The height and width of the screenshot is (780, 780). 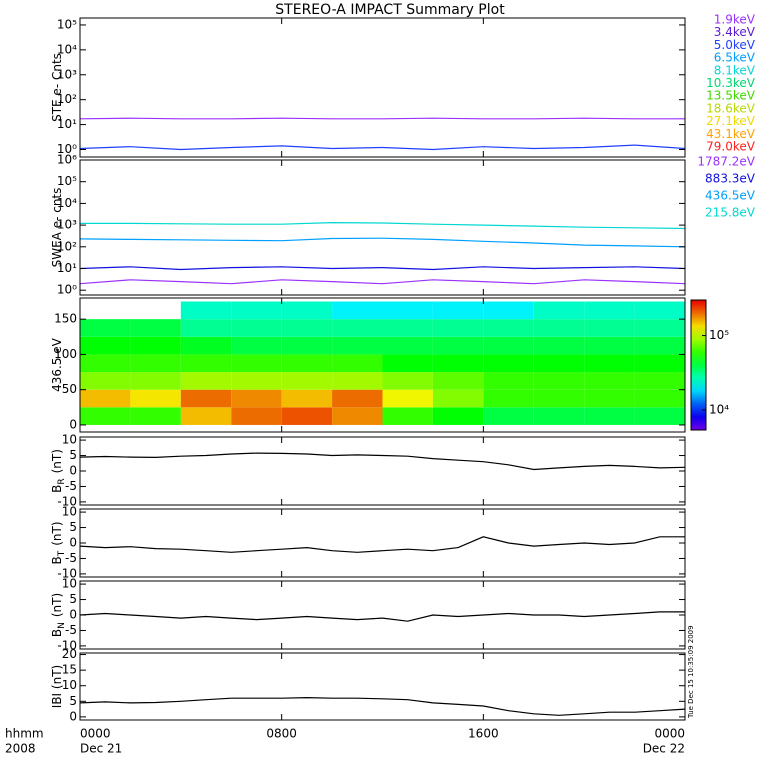 What do you see at coordinates (731, 147) in the screenshot?
I see `legend-entry: 79.0keV` at bounding box center [731, 147].